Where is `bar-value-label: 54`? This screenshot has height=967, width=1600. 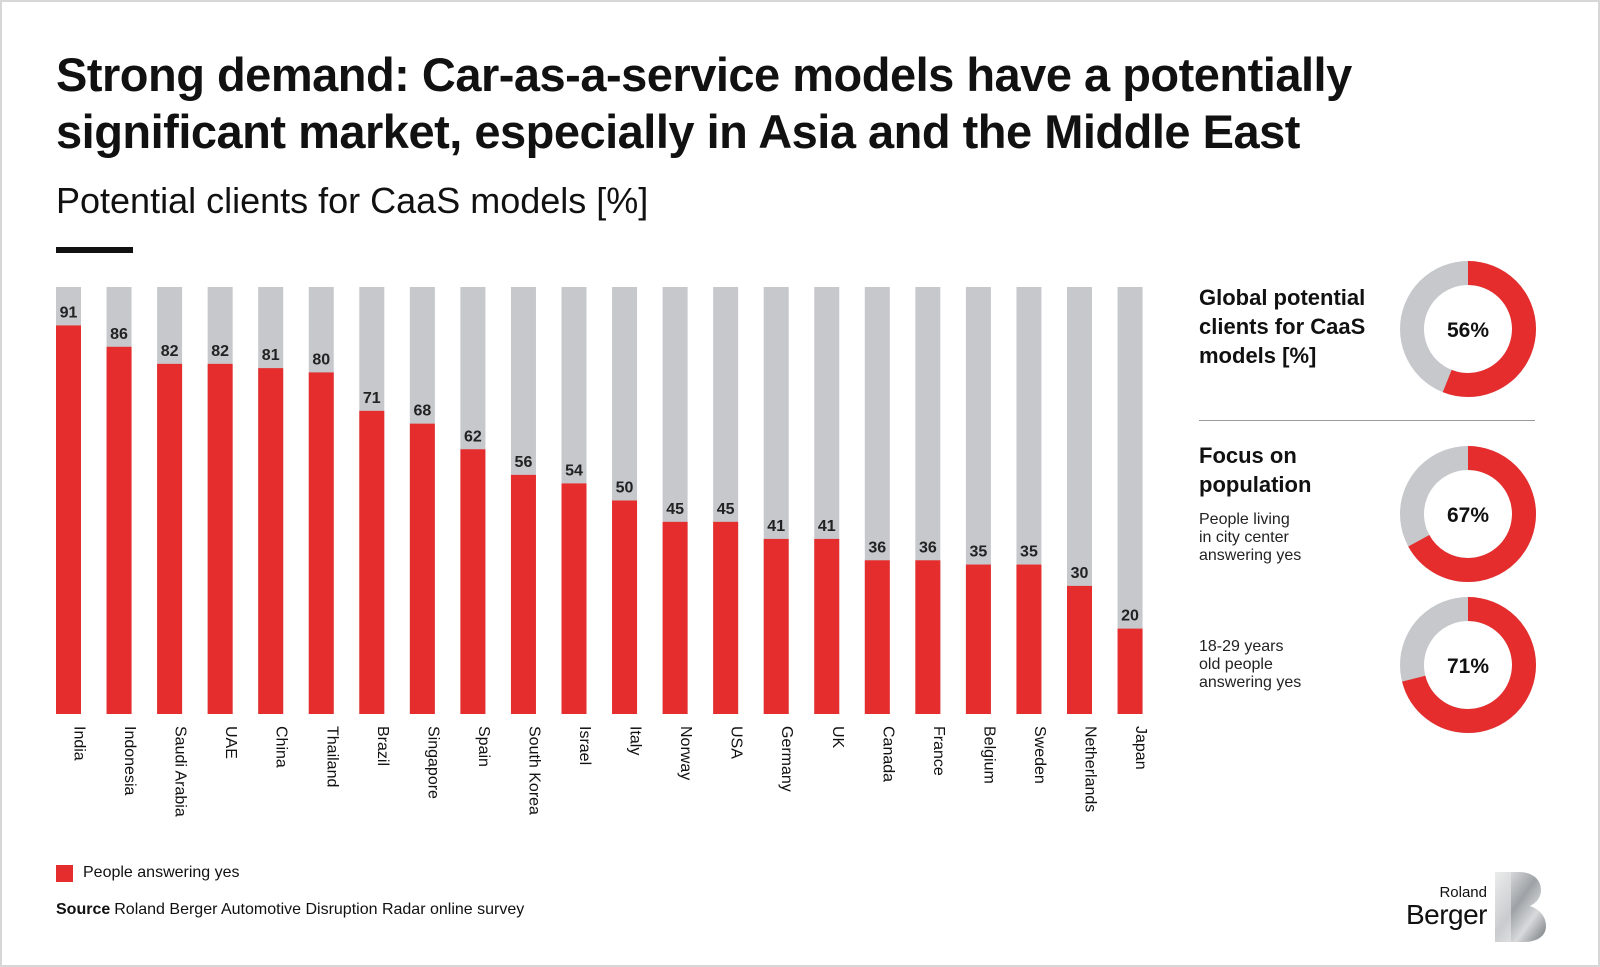
bar-value-label: 54 is located at coordinates (574, 470).